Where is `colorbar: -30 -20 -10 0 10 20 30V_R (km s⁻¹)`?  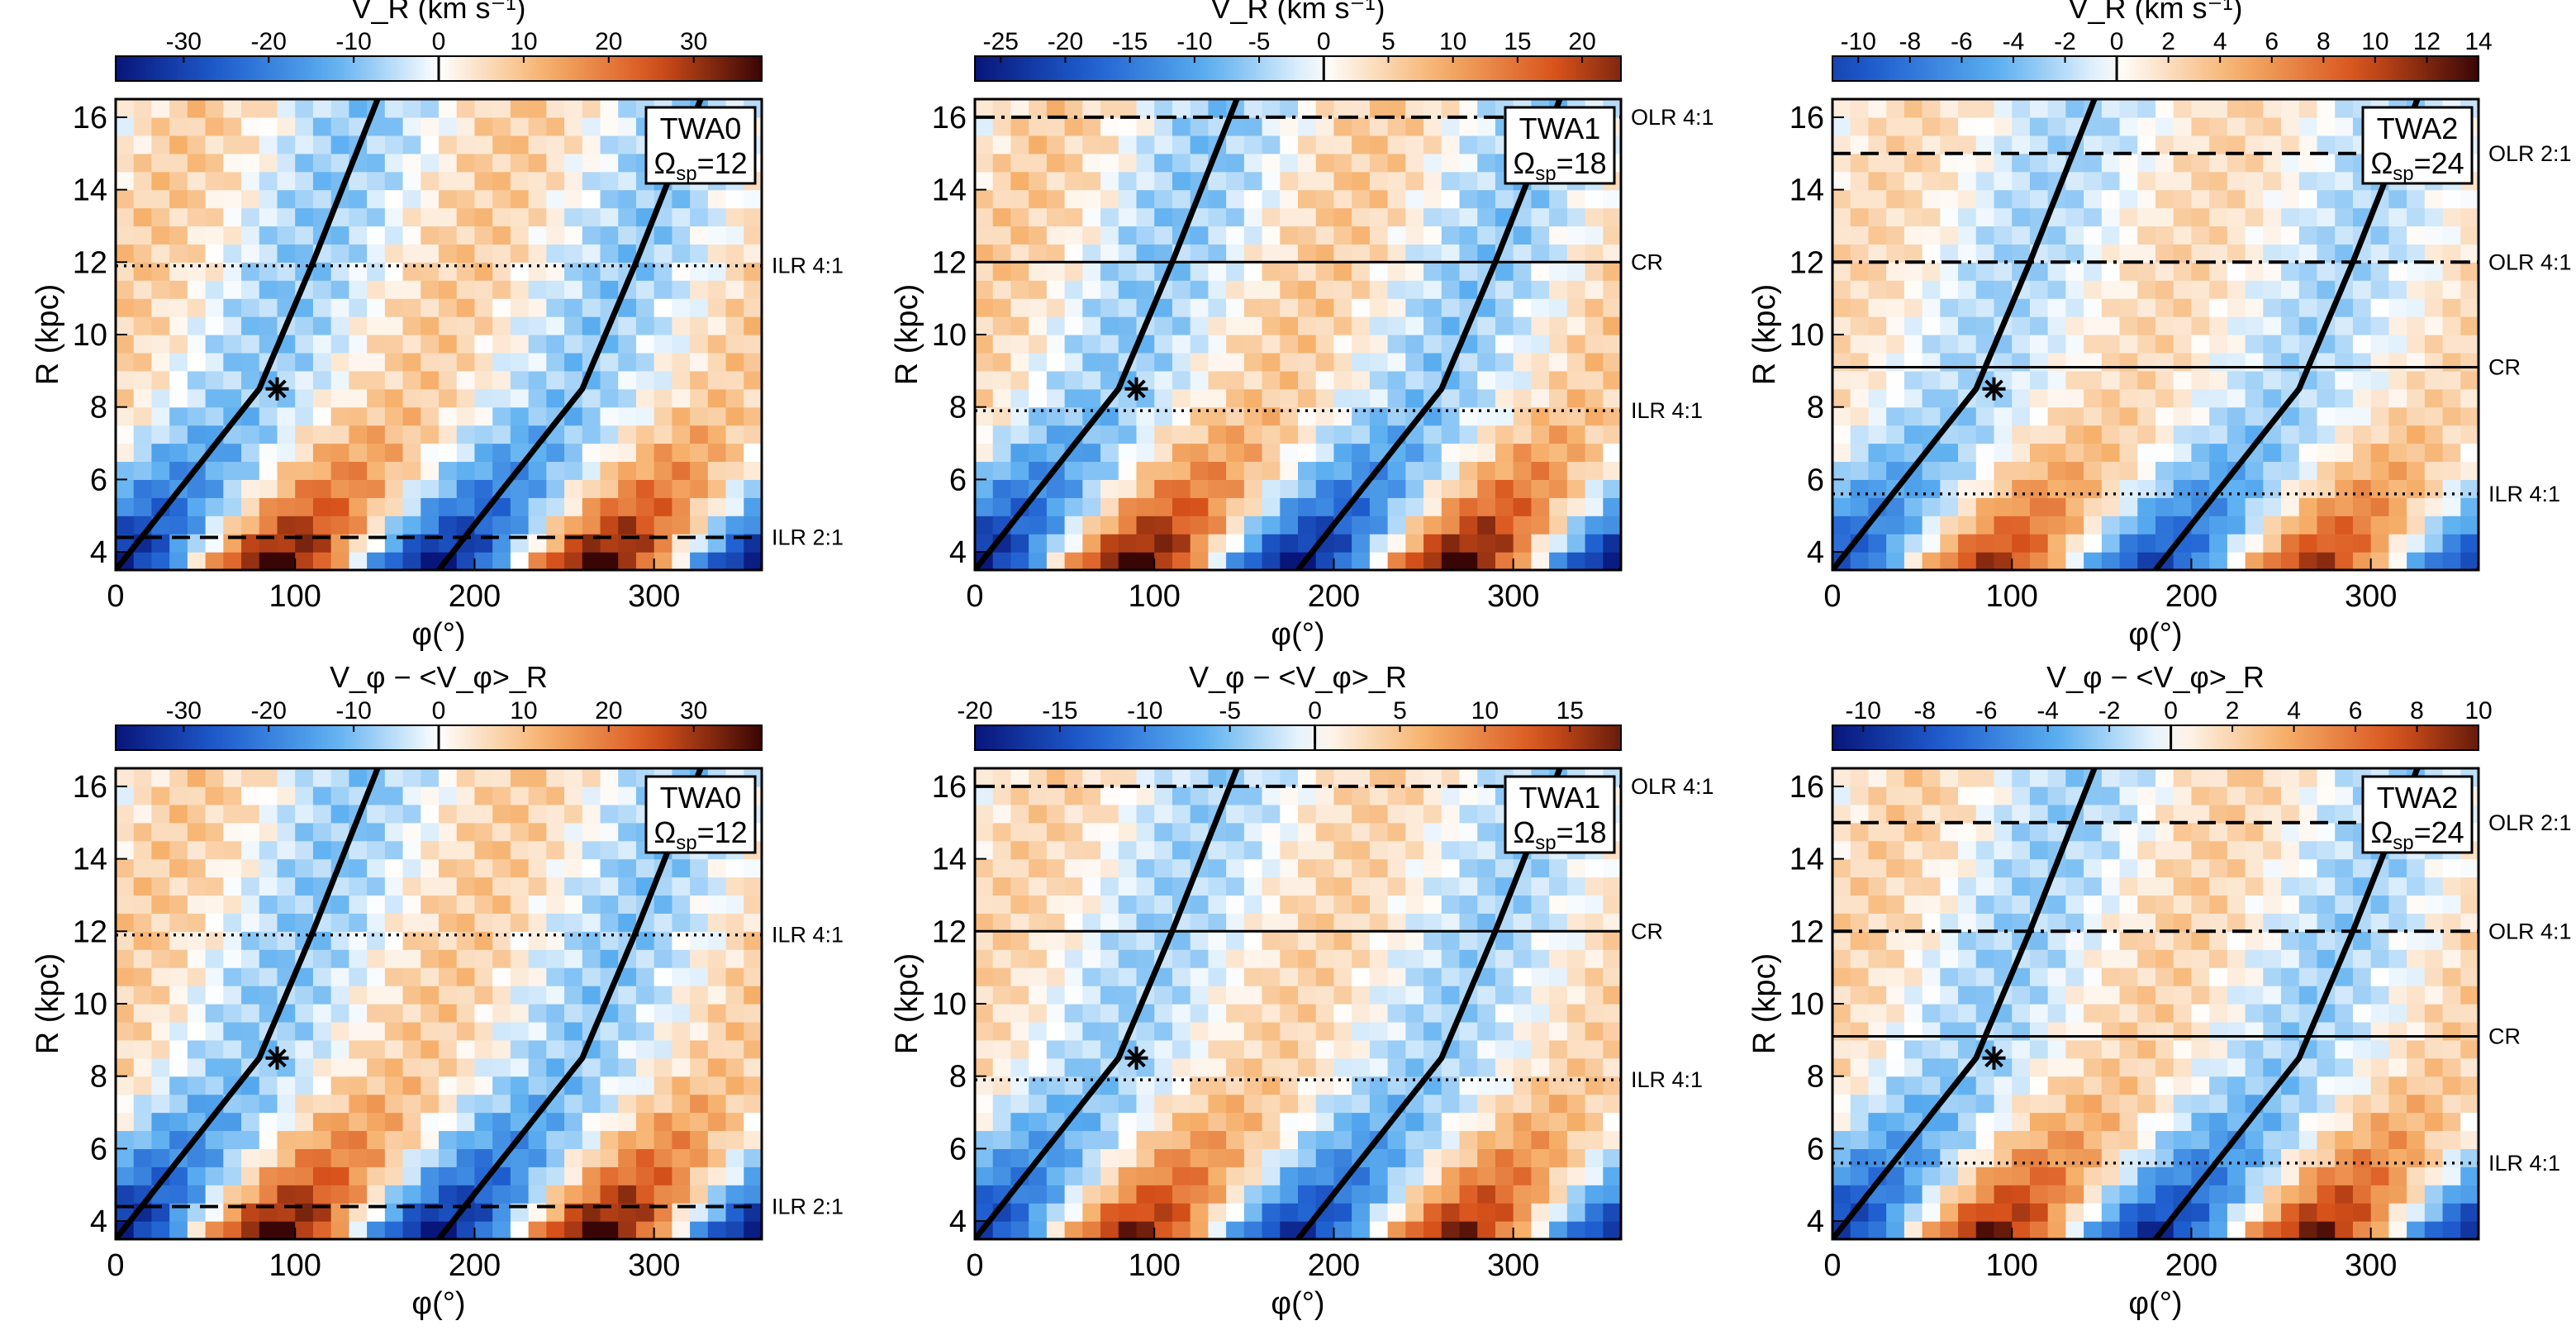 colorbar: -30 -20 -10 0 10 20 30V_R (km s⁻¹) is located at coordinates (439, 41).